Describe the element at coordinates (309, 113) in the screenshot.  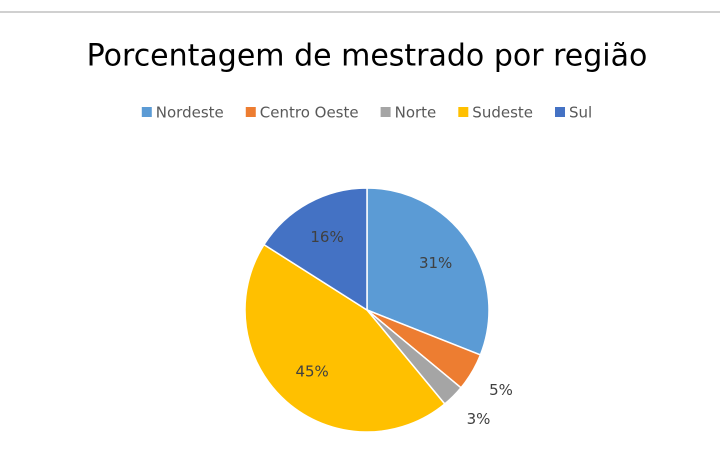
I see `legend-label: Centro Oeste` at that location.